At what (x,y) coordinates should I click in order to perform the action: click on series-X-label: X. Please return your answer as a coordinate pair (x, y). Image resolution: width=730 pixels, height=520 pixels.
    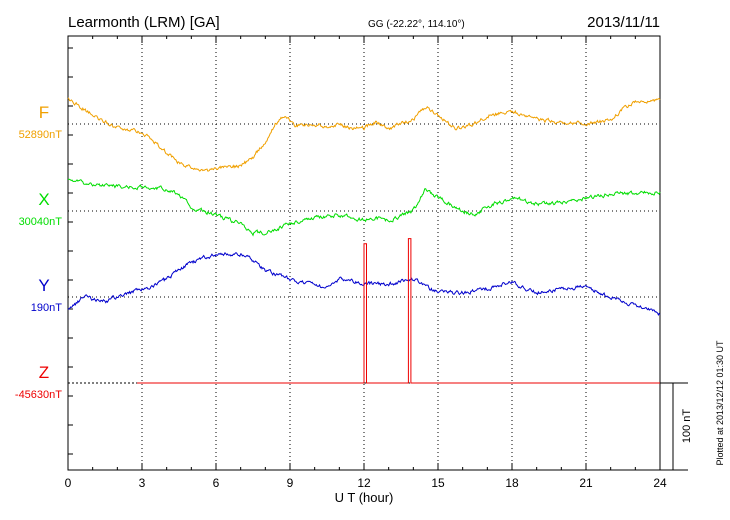
    Looking at the image, I should click on (43, 199).